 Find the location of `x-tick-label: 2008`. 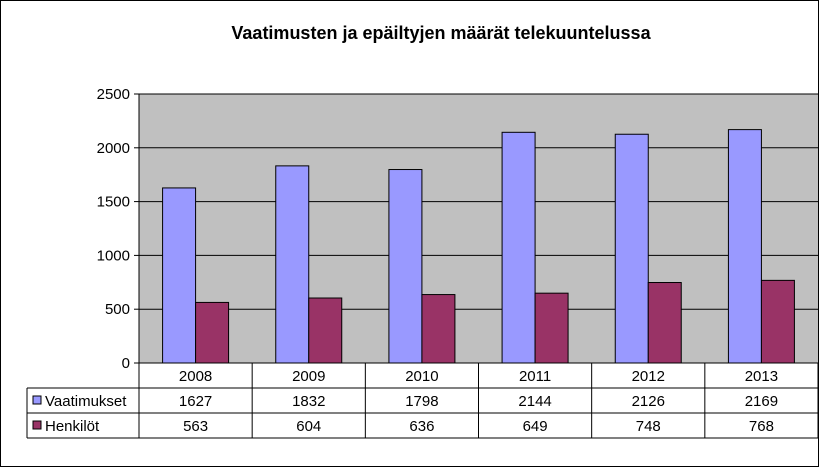

x-tick-label: 2008 is located at coordinates (195, 376).